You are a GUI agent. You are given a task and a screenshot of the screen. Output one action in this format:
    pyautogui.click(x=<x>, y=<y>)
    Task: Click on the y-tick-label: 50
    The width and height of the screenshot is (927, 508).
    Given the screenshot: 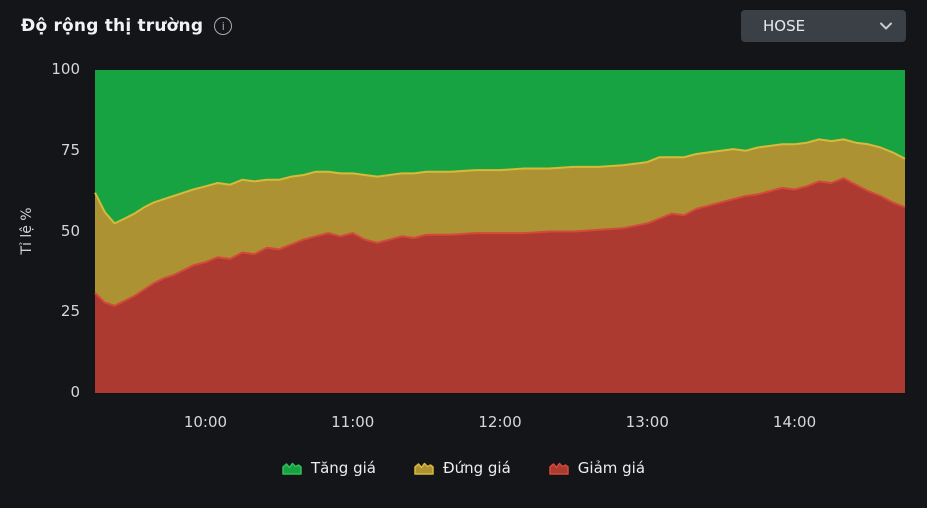 What is the action you would take?
    pyautogui.click(x=70, y=230)
    